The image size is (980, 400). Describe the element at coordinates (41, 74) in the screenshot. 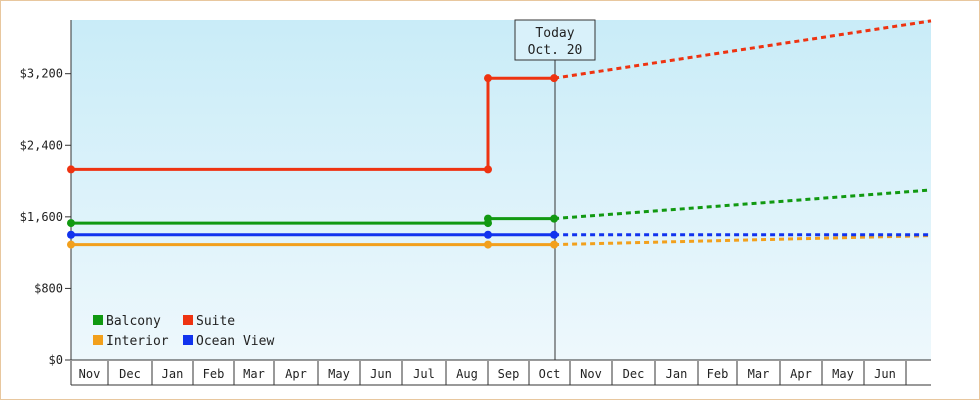

I see `y-tick-label: $3,200` at that location.